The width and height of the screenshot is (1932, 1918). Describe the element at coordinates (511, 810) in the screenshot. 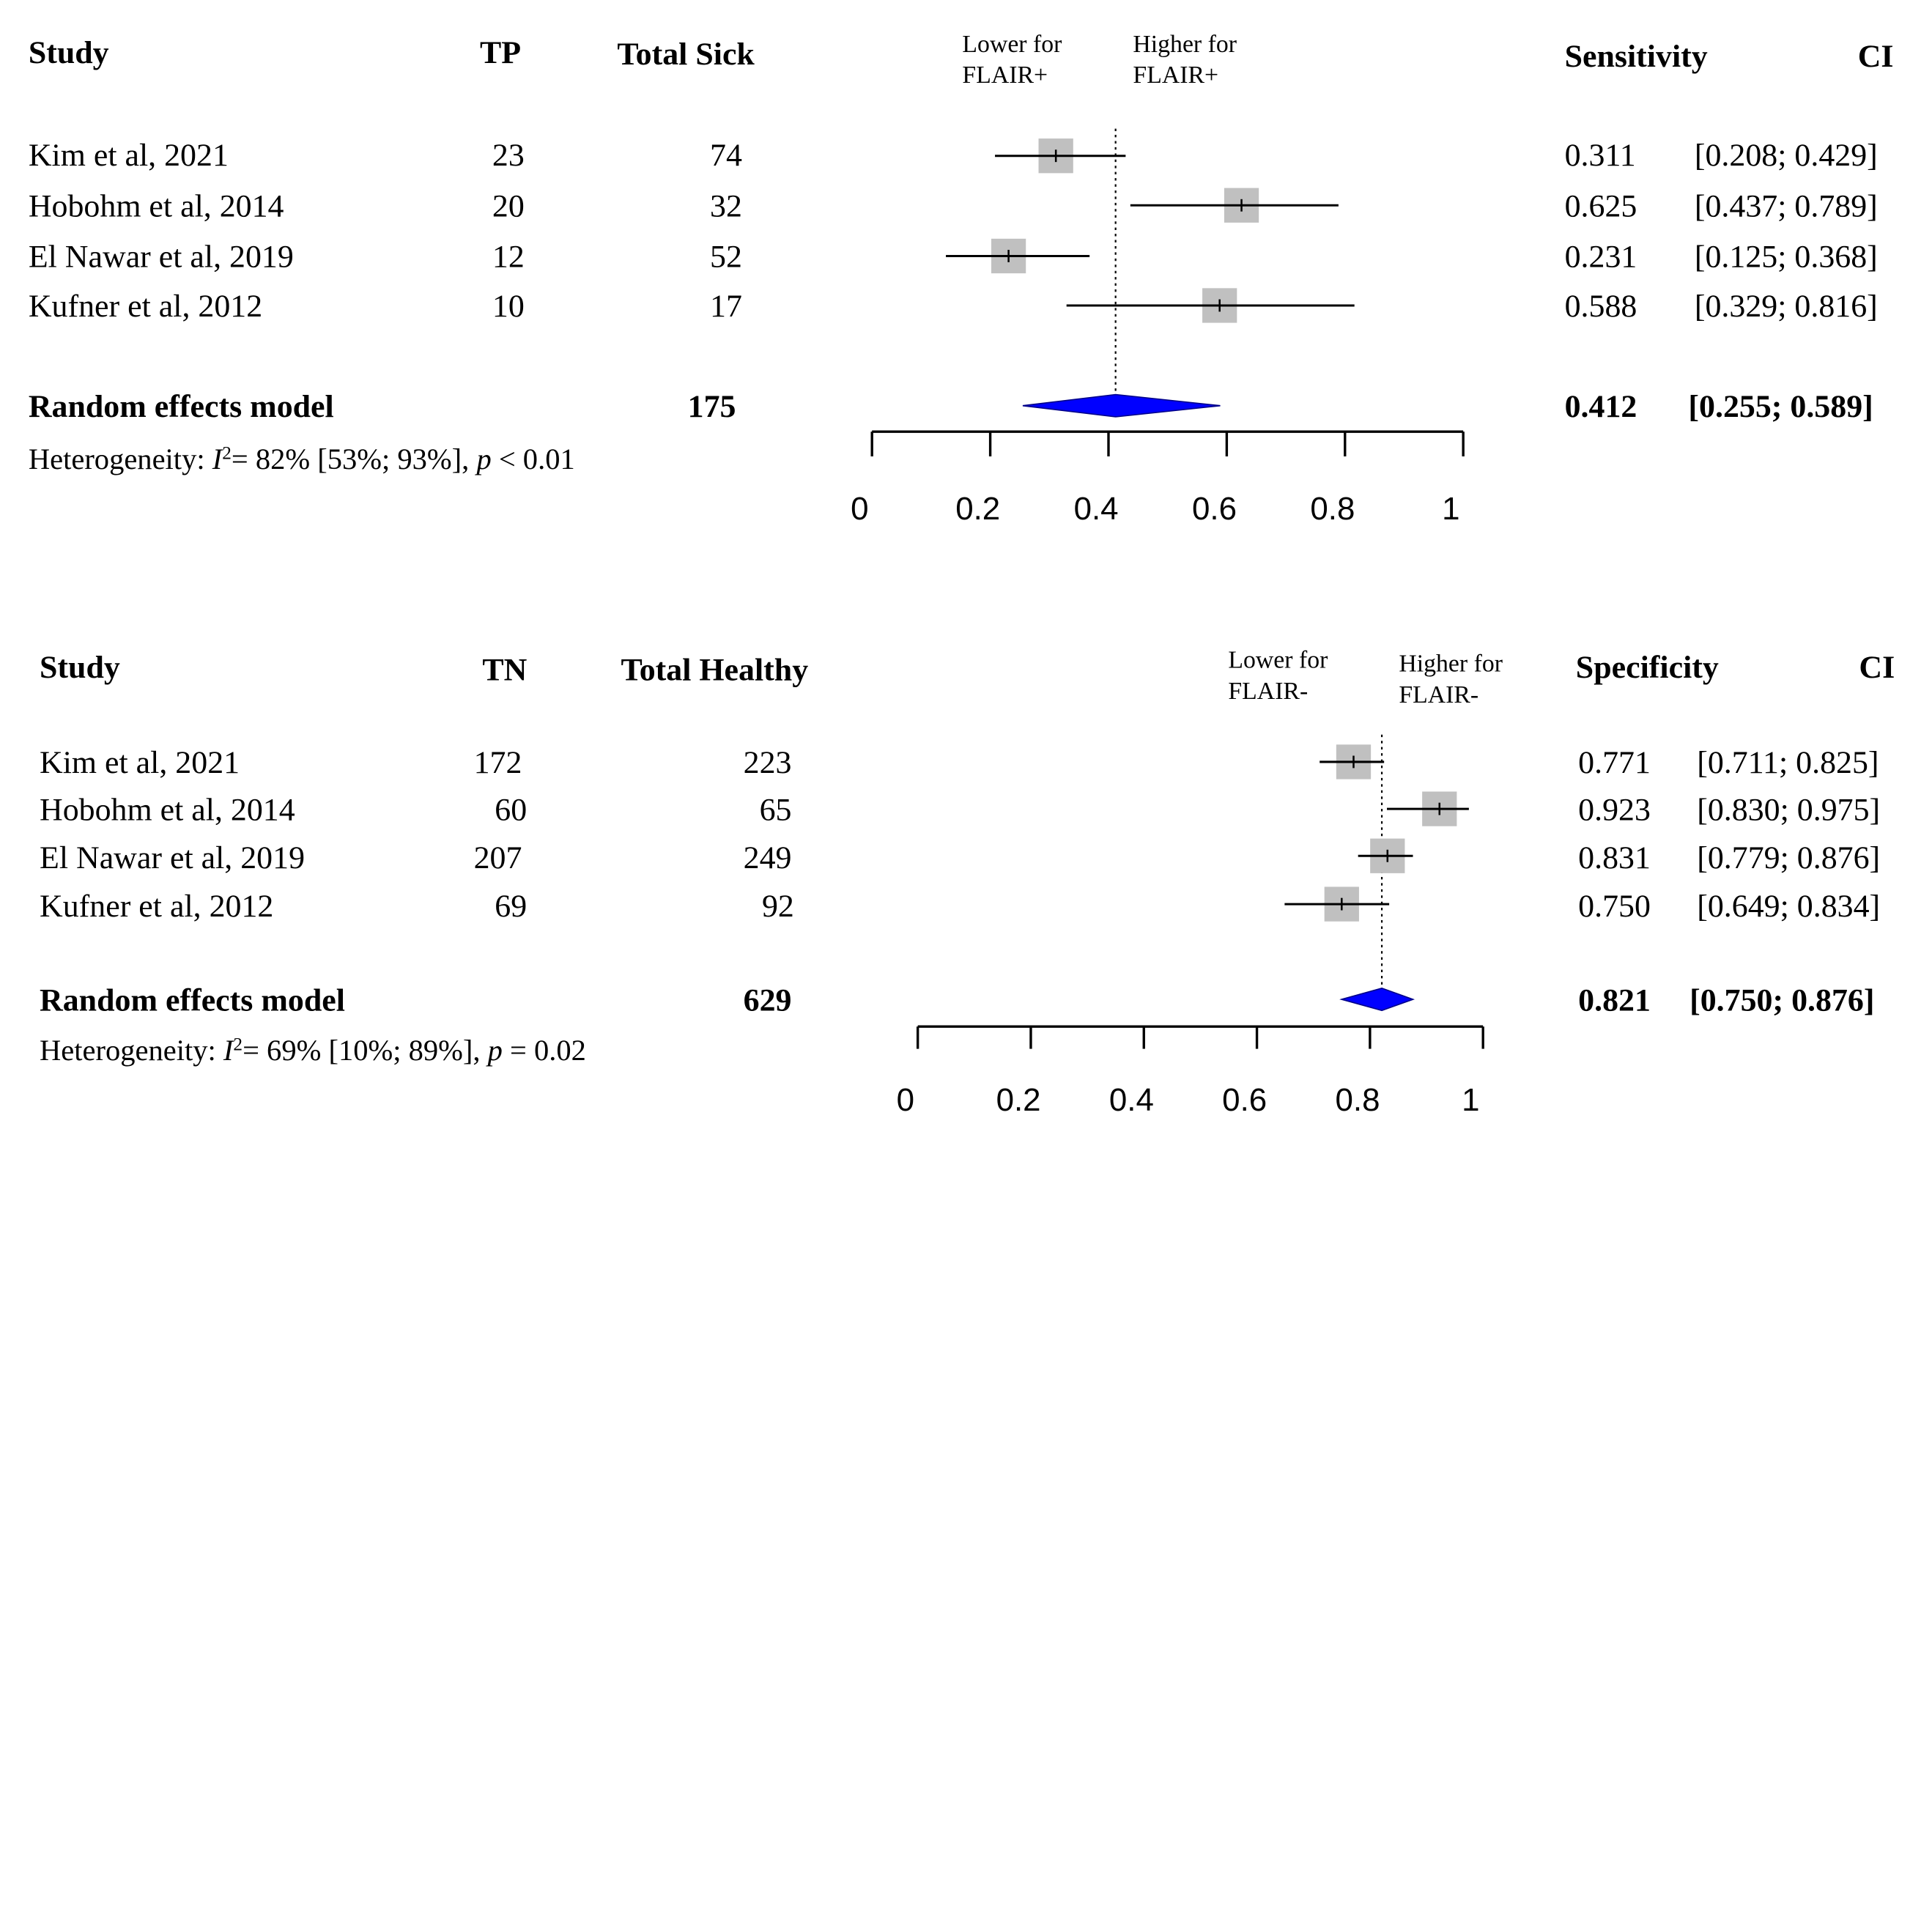

I see `study-tn: 60` at that location.